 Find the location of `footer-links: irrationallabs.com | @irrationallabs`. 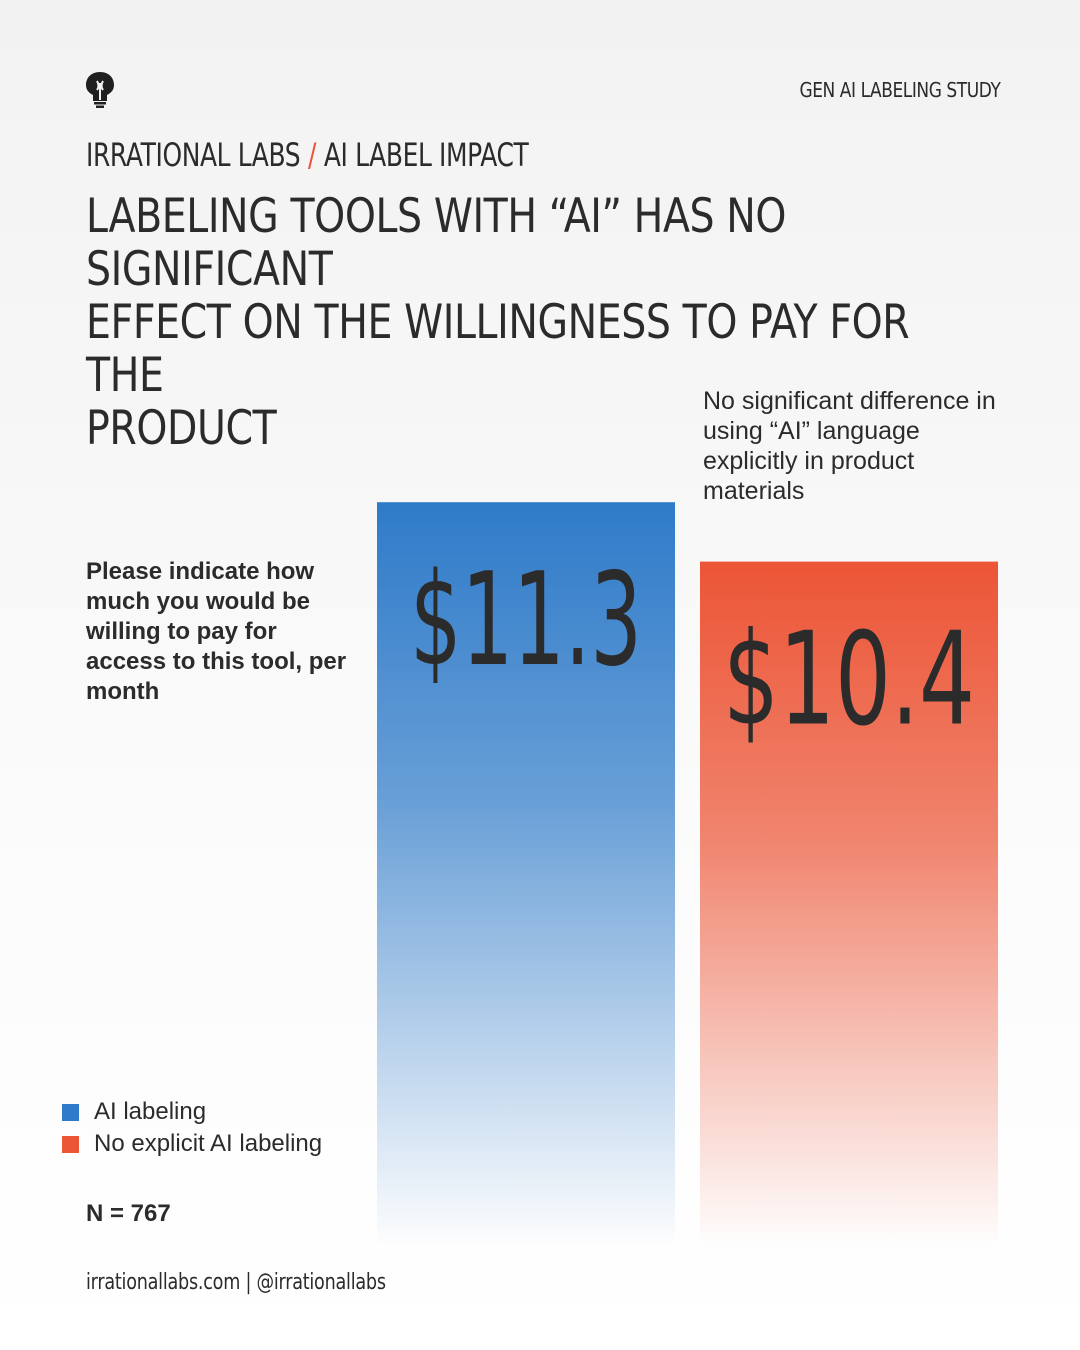

footer-links: irrationallabs.com | @irrationallabs is located at coordinates (236, 1282).